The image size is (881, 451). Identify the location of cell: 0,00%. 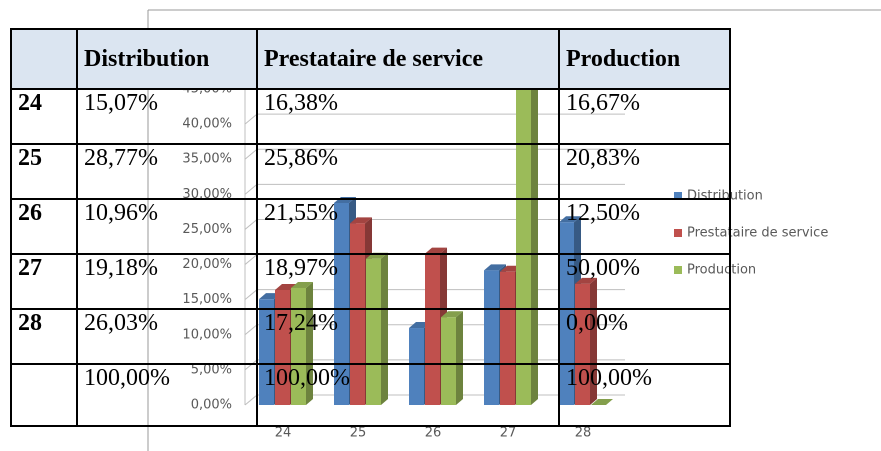
(644, 336).